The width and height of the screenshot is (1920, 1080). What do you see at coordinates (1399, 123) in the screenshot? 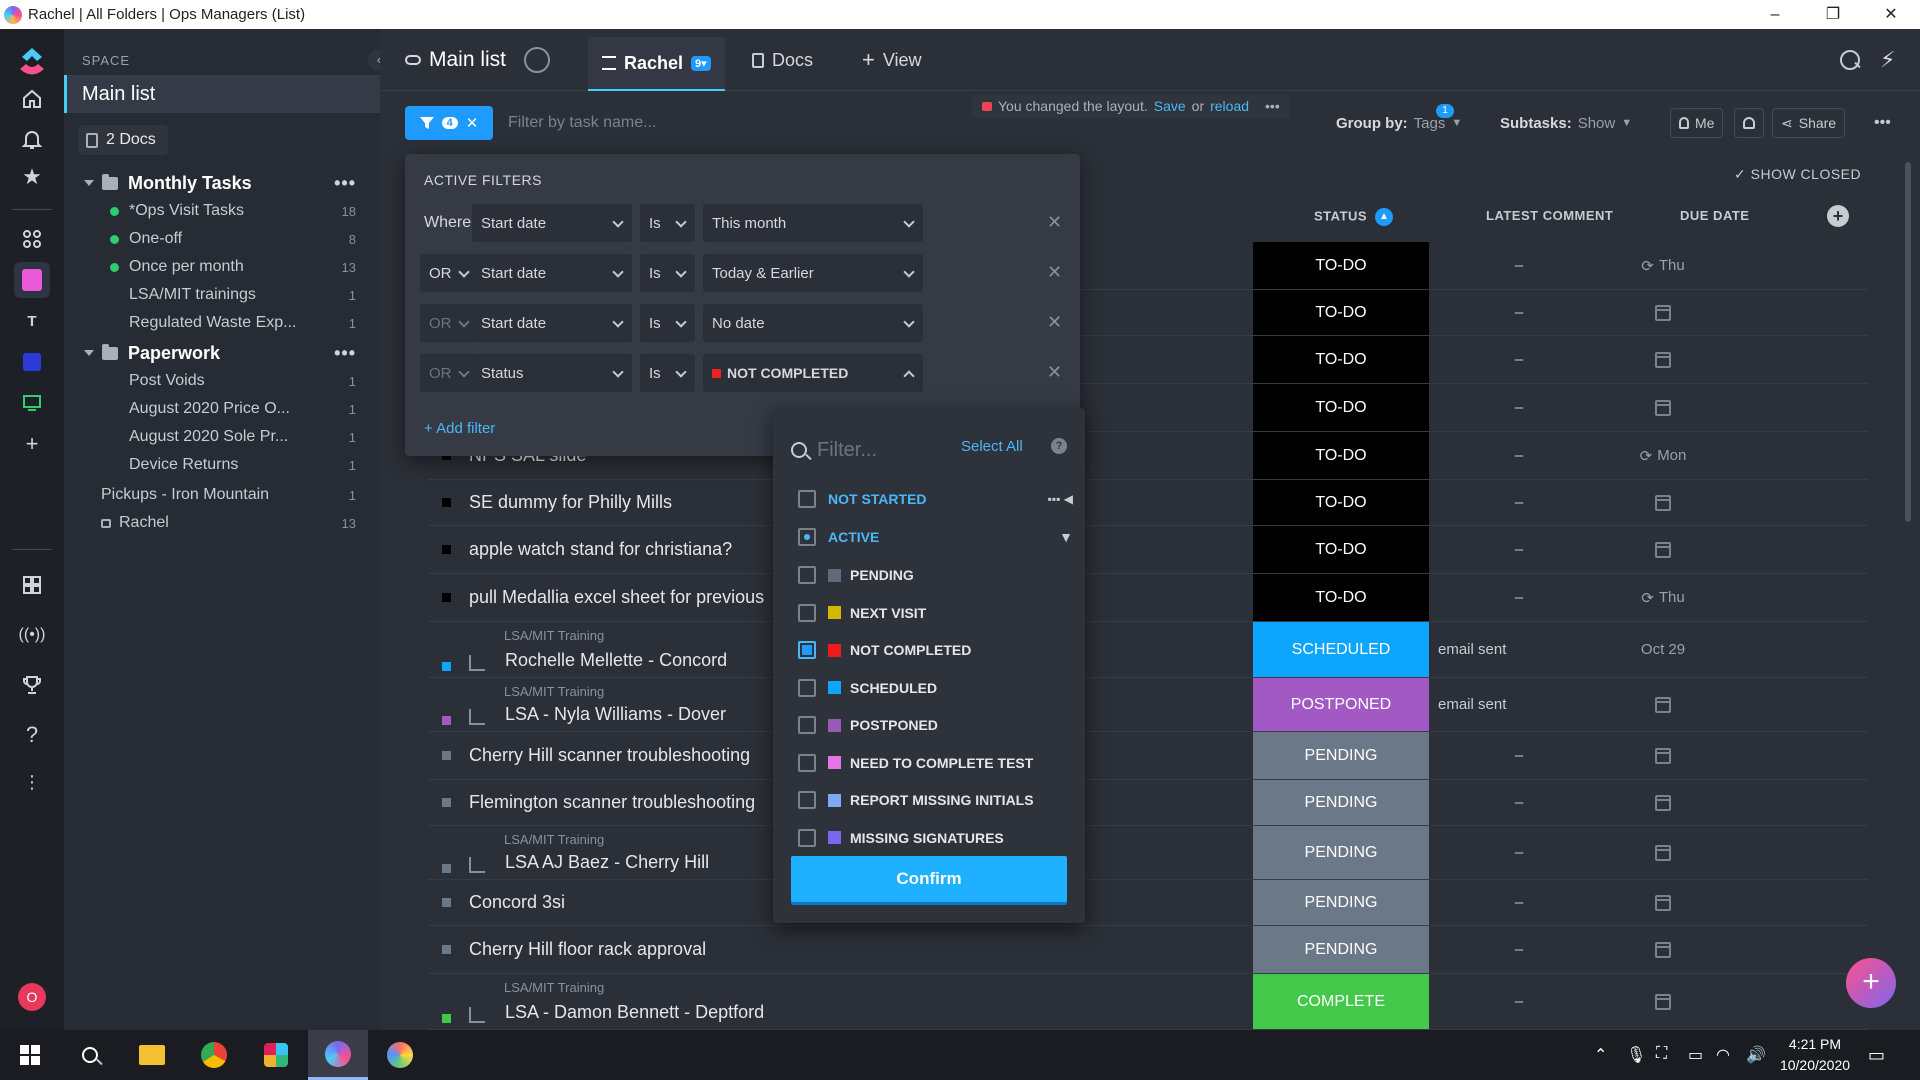
I see `group-by-control: Group by: Tags ▼` at bounding box center [1399, 123].